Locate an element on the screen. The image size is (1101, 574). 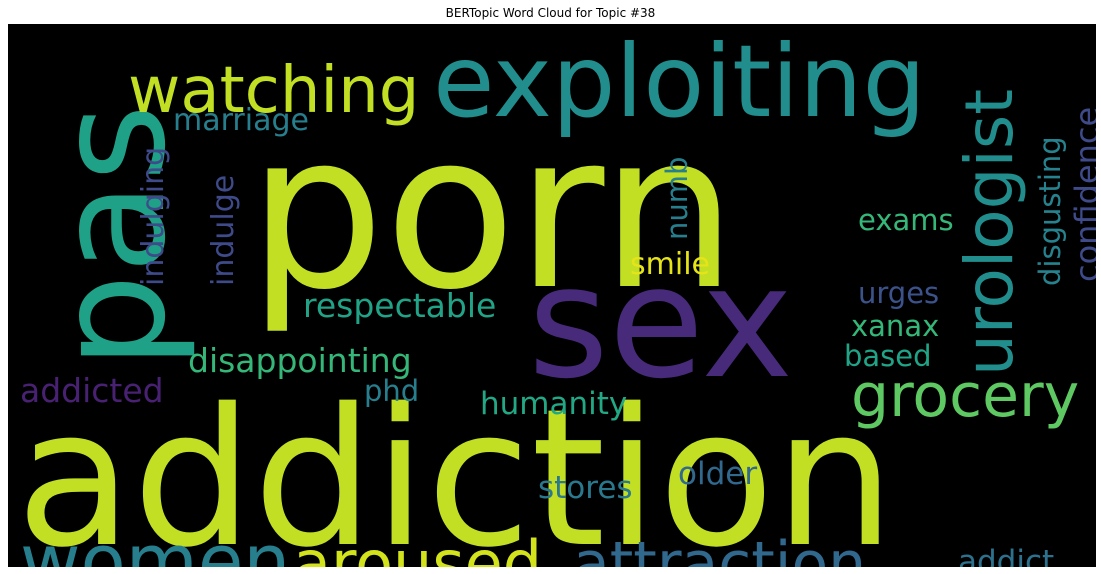
word-respectable: respectable is located at coordinates (399, 305).